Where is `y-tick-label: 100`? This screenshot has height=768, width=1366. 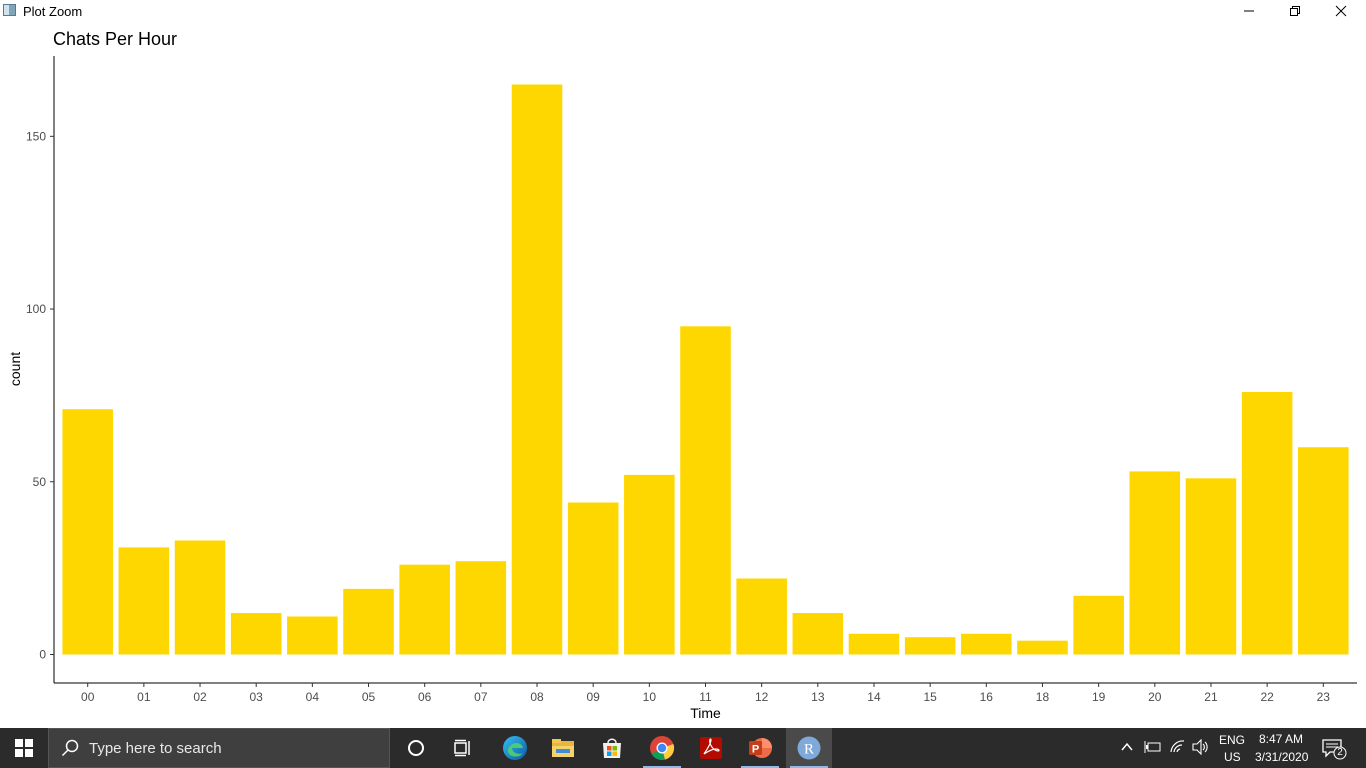
y-tick-label: 100 is located at coordinates (36, 309).